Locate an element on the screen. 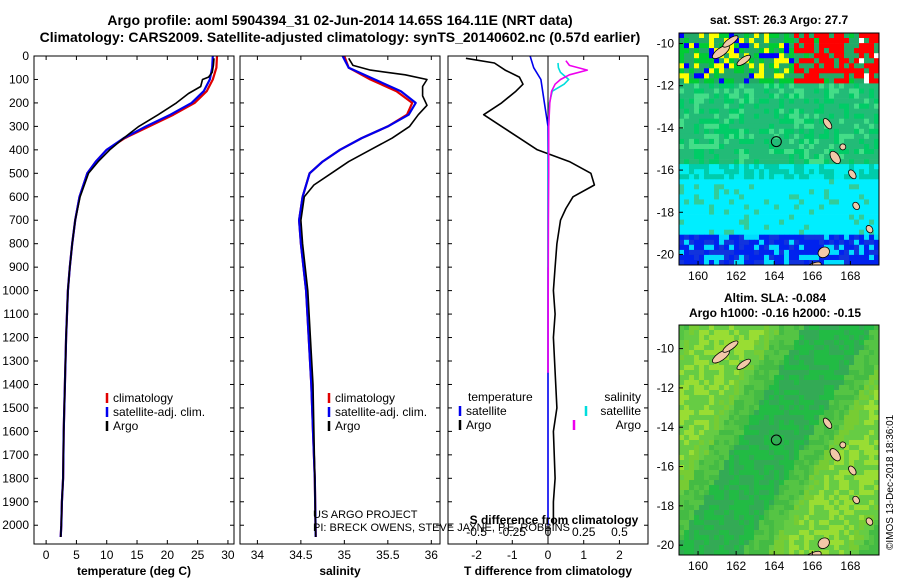 The image size is (900, 580). timestamp-stamp: ©IMOS 13-Dec-2018 18:36:01 is located at coordinates (890, 482).